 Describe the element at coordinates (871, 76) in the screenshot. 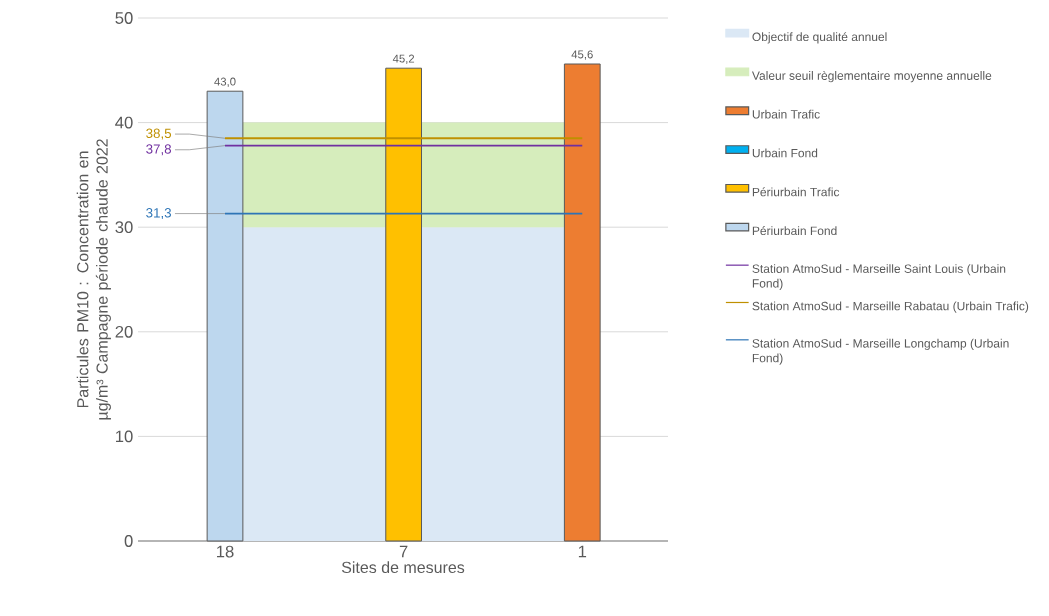

I see `legend-label: Valeur seuil règlementaire moyenne annuelle` at that location.